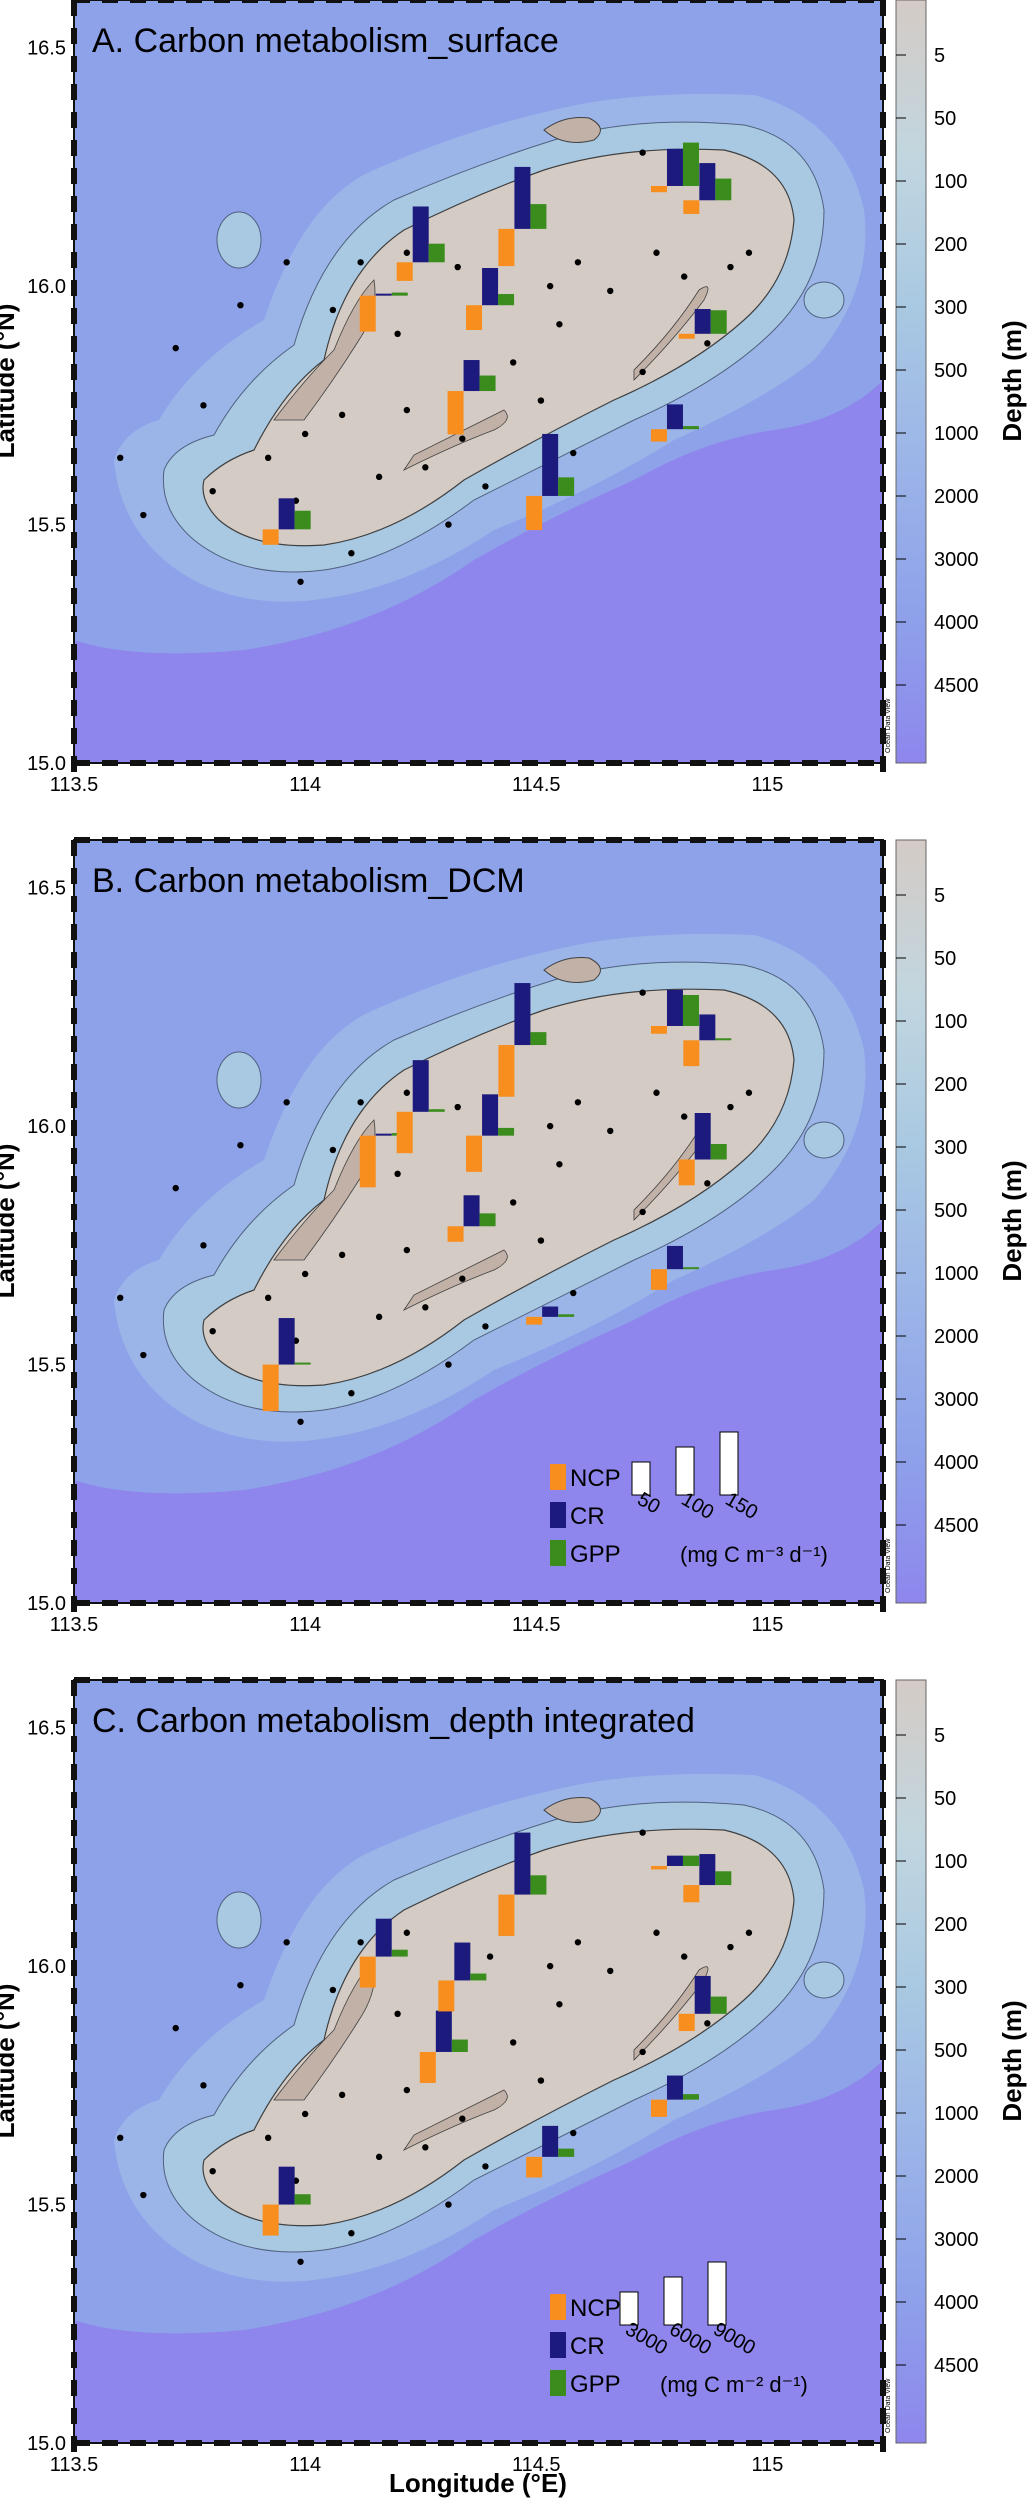 The width and height of the screenshot is (1029, 2500). I want to click on seamount-east, so click(824, 1980).